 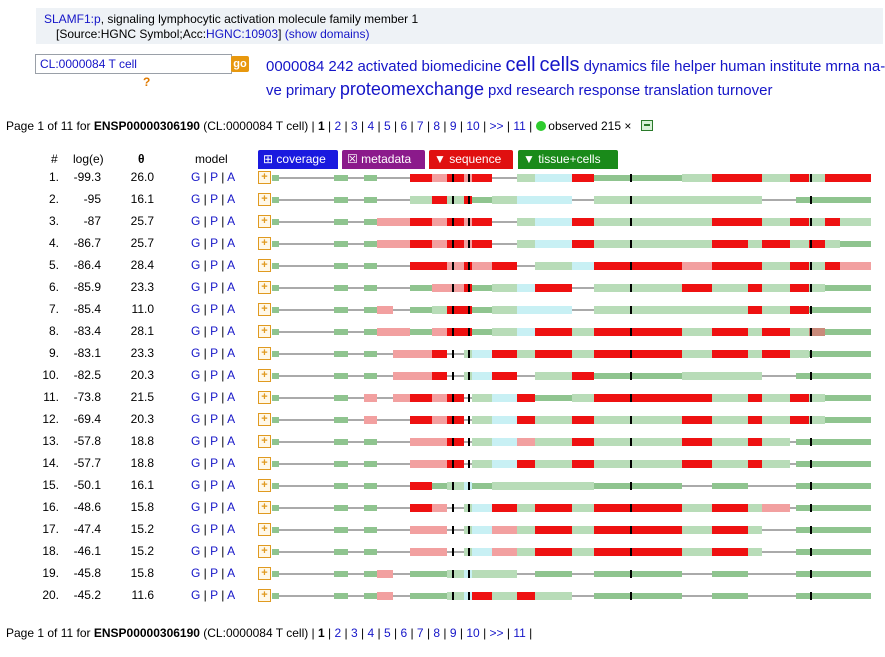 What do you see at coordinates (383, 159) in the screenshot?
I see `tab-metadata: ☒ metadata` at bounding box center [383, 159].